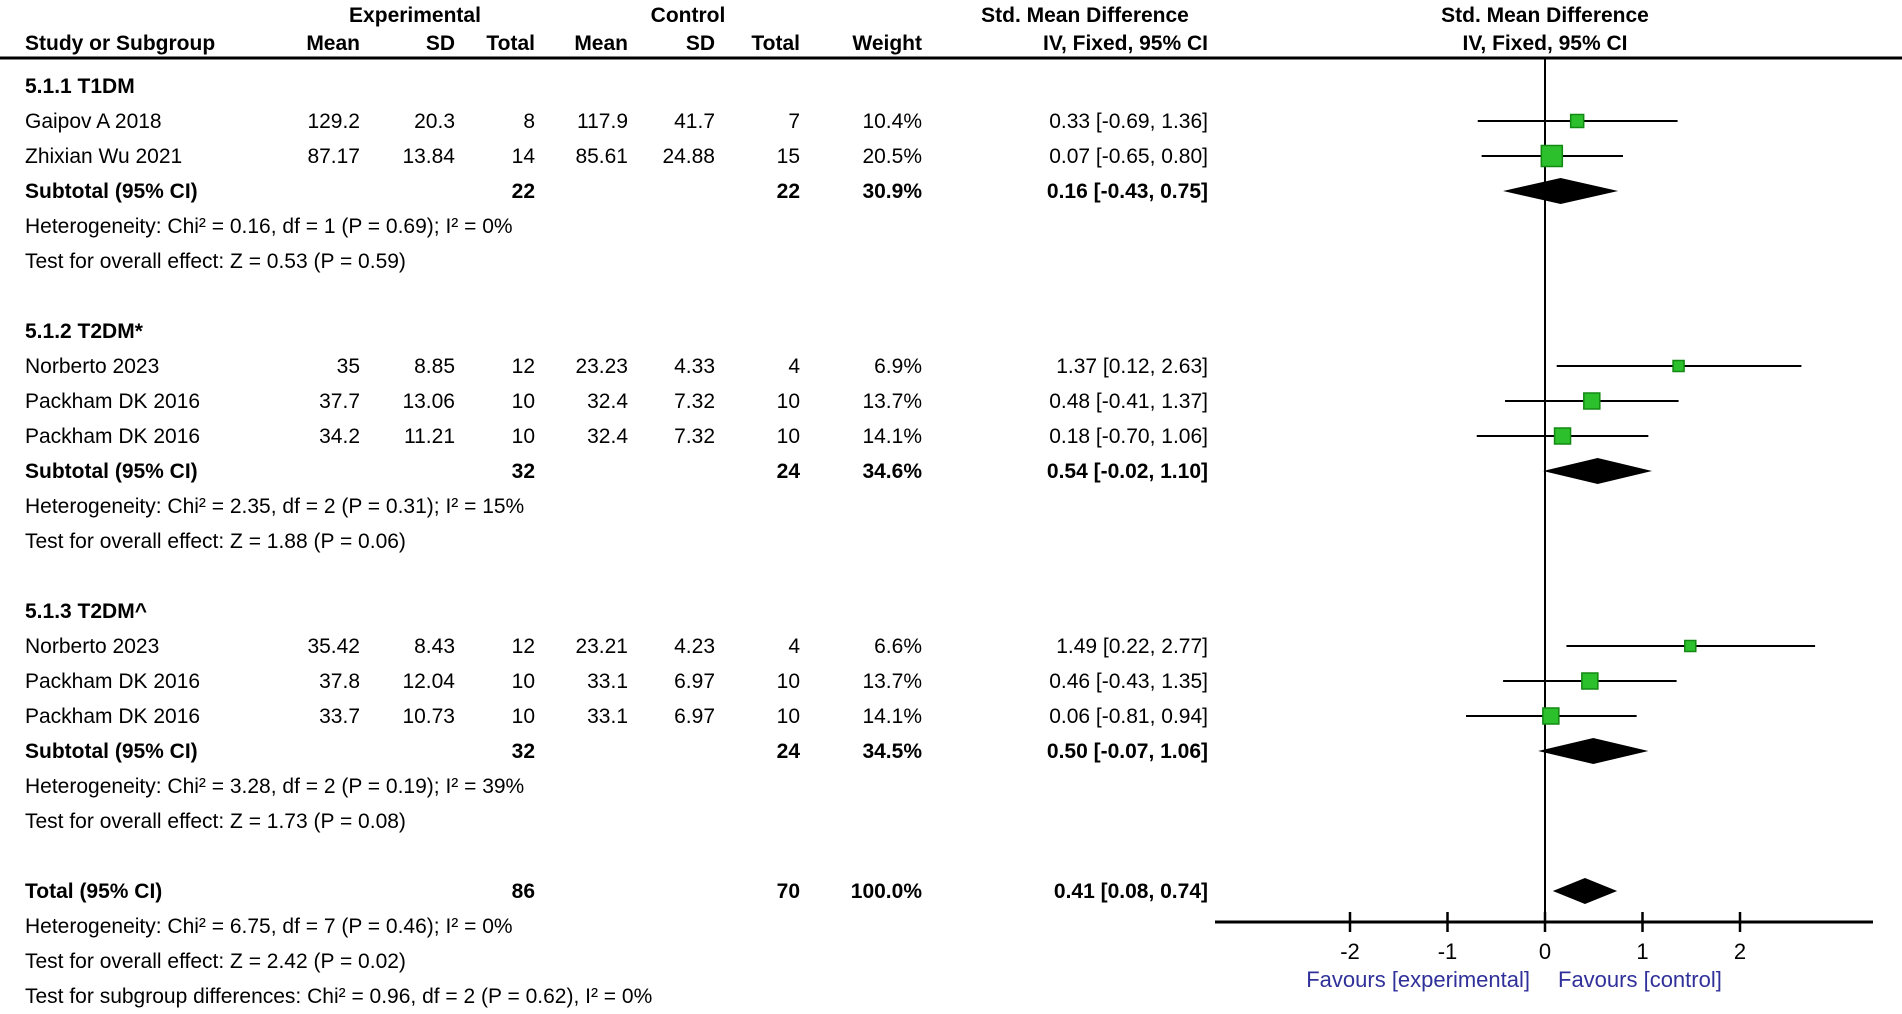 The width and height of the screenshot is (1902, 1014). What do you see at coordinates (688, 156) in the screenshot?
I see `sd-ctl-value: 24.88` at bounding box center [688, 156].